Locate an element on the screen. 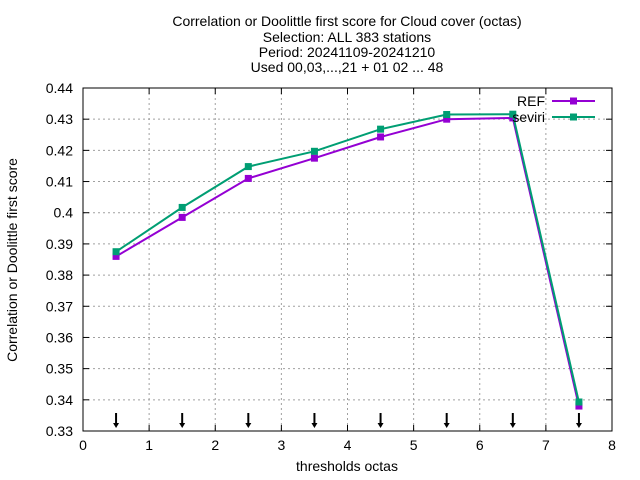  y-tick-label: 0.42 is located at coordinates (59, 150).